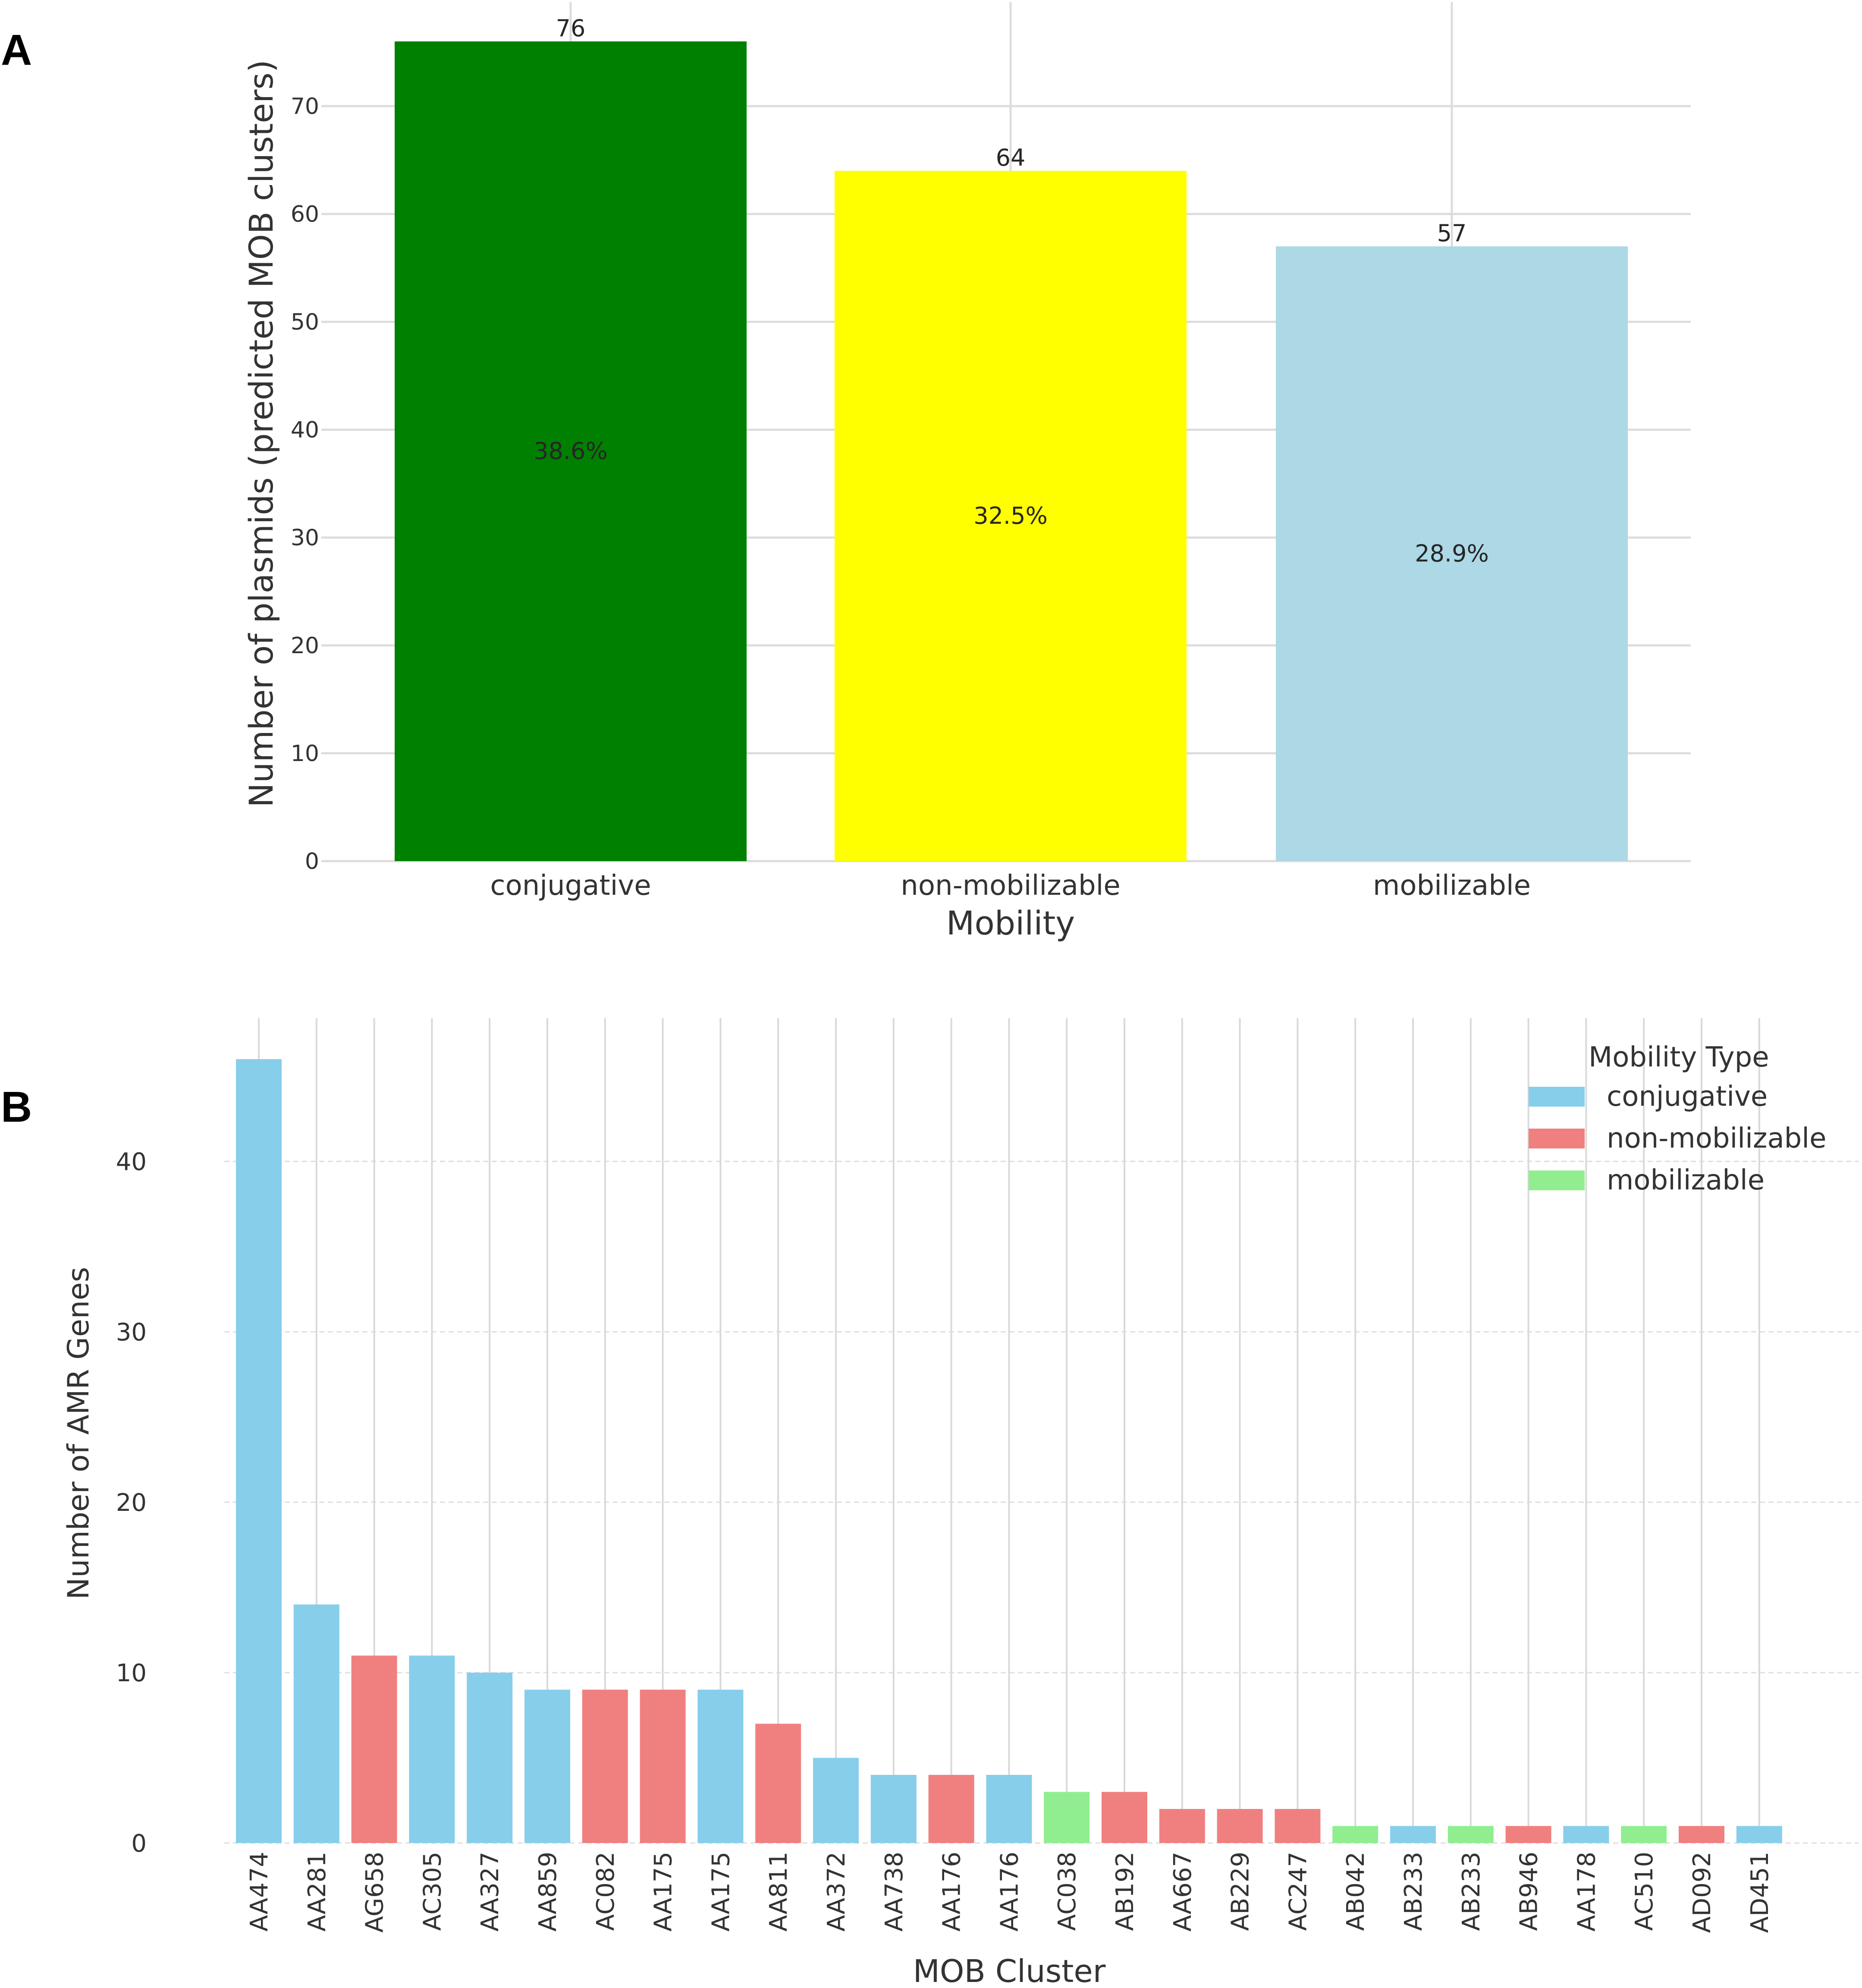 Image resolution: width=1862 pixels, height=1988 pixels. I want to click on chart-b-x-tick-label: AC305, so click(432, 1892).